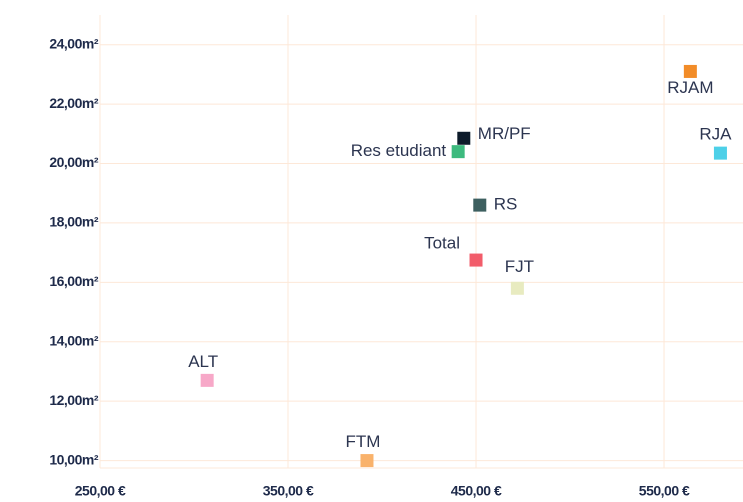 The width and height of the screenshot is (743, 502). I want to click on x-tick-label: 250,00 €, so click(100, 491).